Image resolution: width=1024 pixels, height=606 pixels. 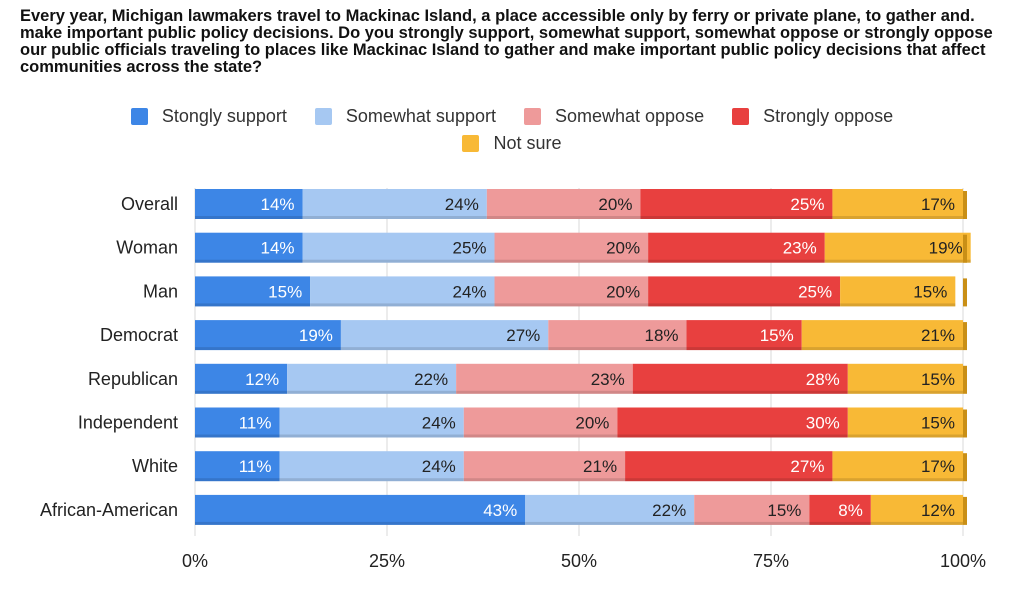 I want to click on bar-shadow-woman-somewhat-oppose, so click(x=571, y=261).